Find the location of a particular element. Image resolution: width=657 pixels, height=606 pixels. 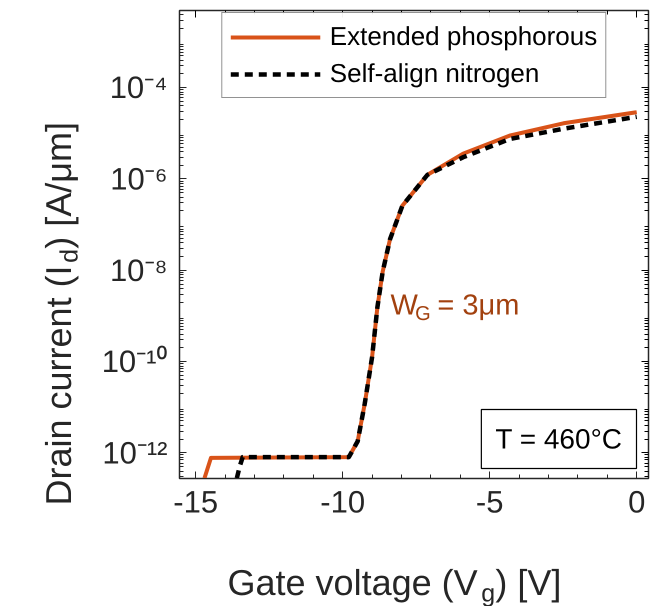

y-tick-label: 10⁻¹⁰ is located at coordinates (135, 362).